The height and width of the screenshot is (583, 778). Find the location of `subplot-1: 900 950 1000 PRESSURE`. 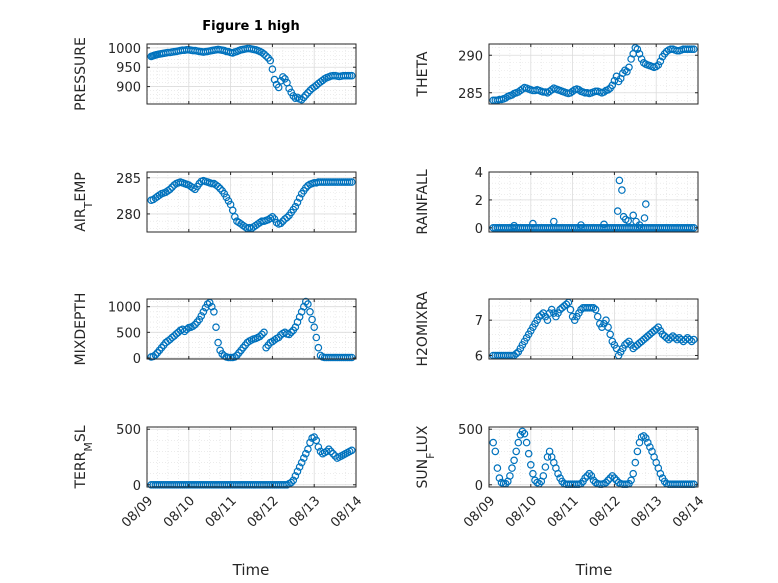

subplot-1: 900 950 1000 PRESSURE is located at coordinates (215, 74).